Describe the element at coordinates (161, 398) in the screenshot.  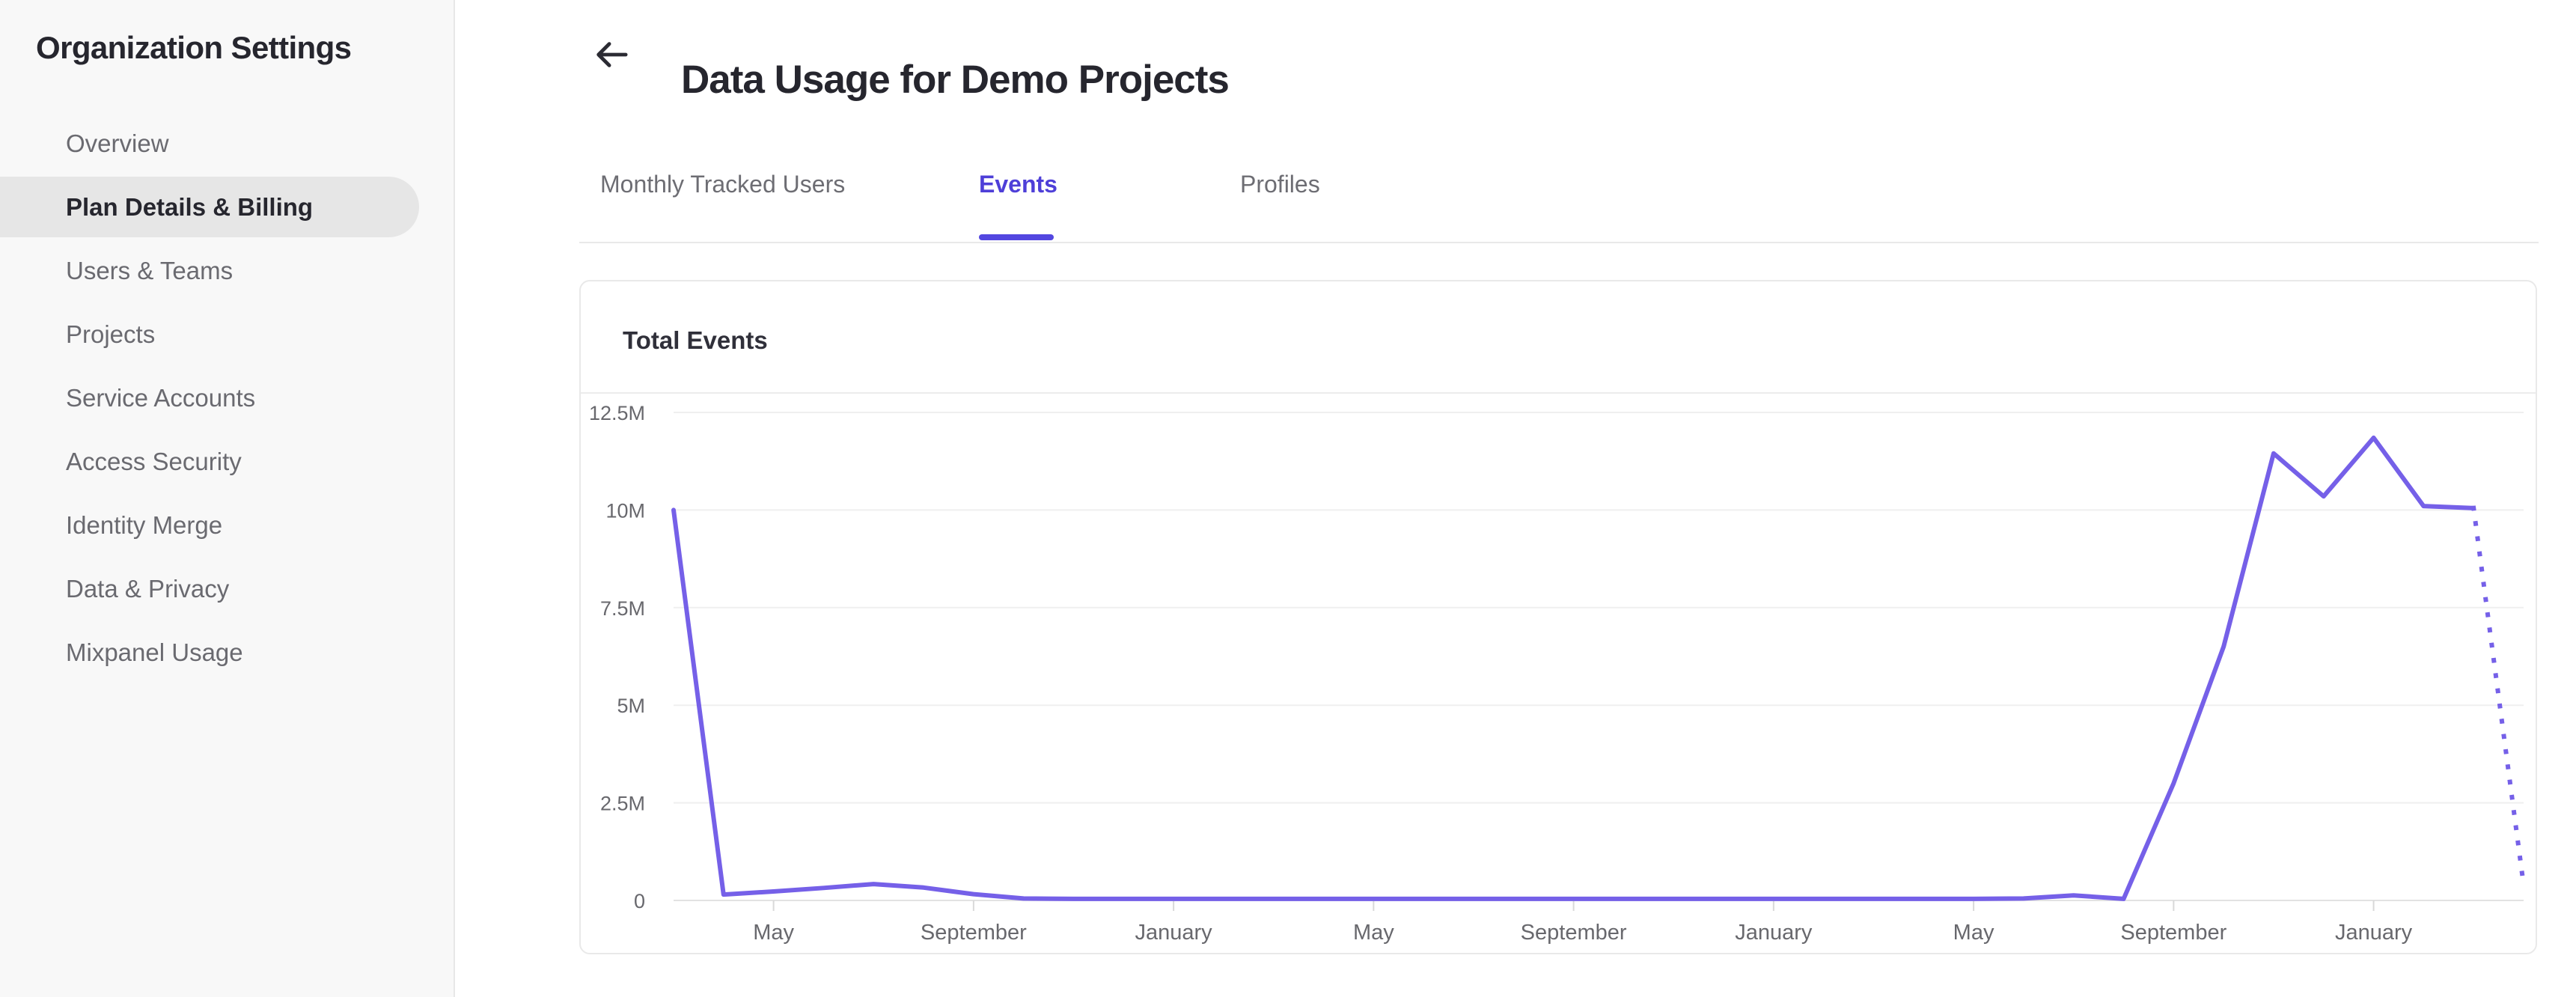
I see `sidebar-item-service-accounts: Service Accounts` at that location.